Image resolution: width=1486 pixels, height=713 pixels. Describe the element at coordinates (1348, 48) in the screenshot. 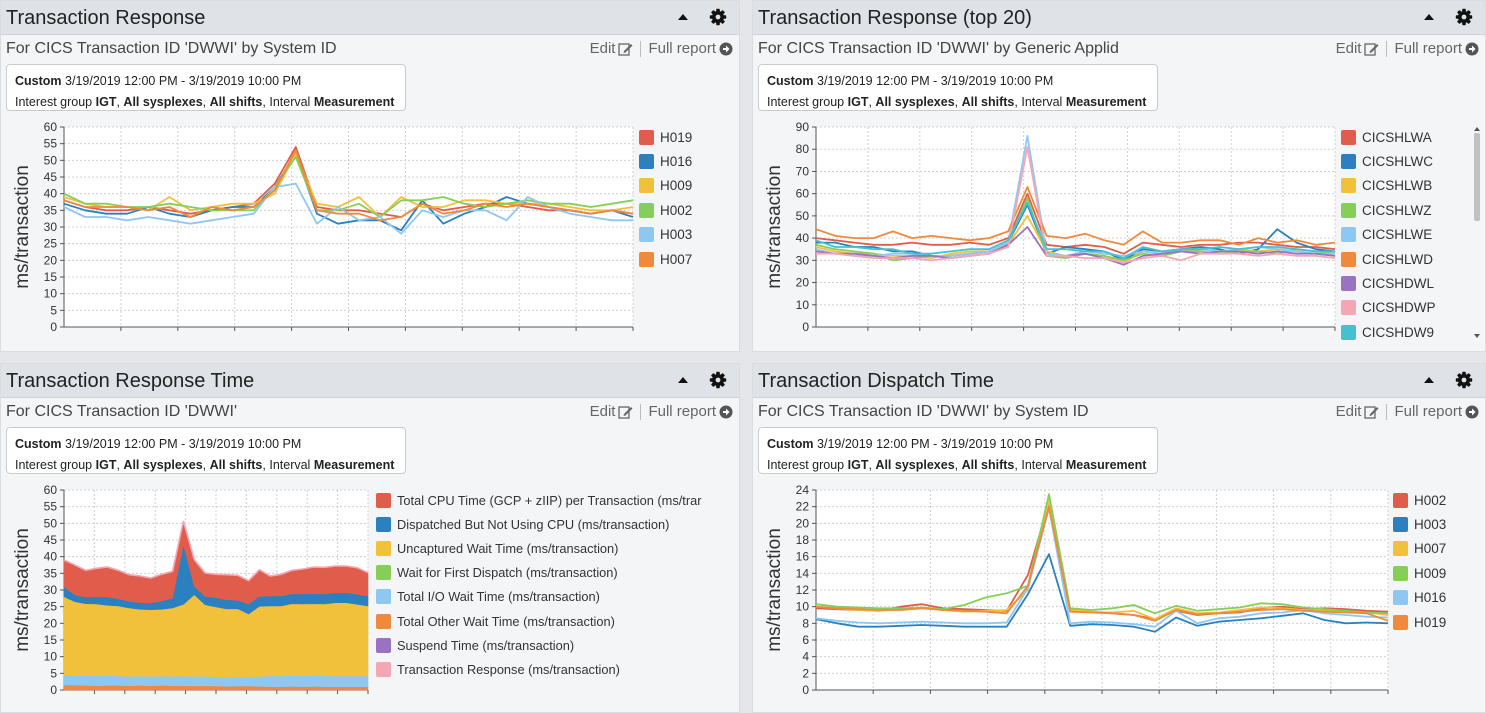

I see `edit-label: Edit` at that location.